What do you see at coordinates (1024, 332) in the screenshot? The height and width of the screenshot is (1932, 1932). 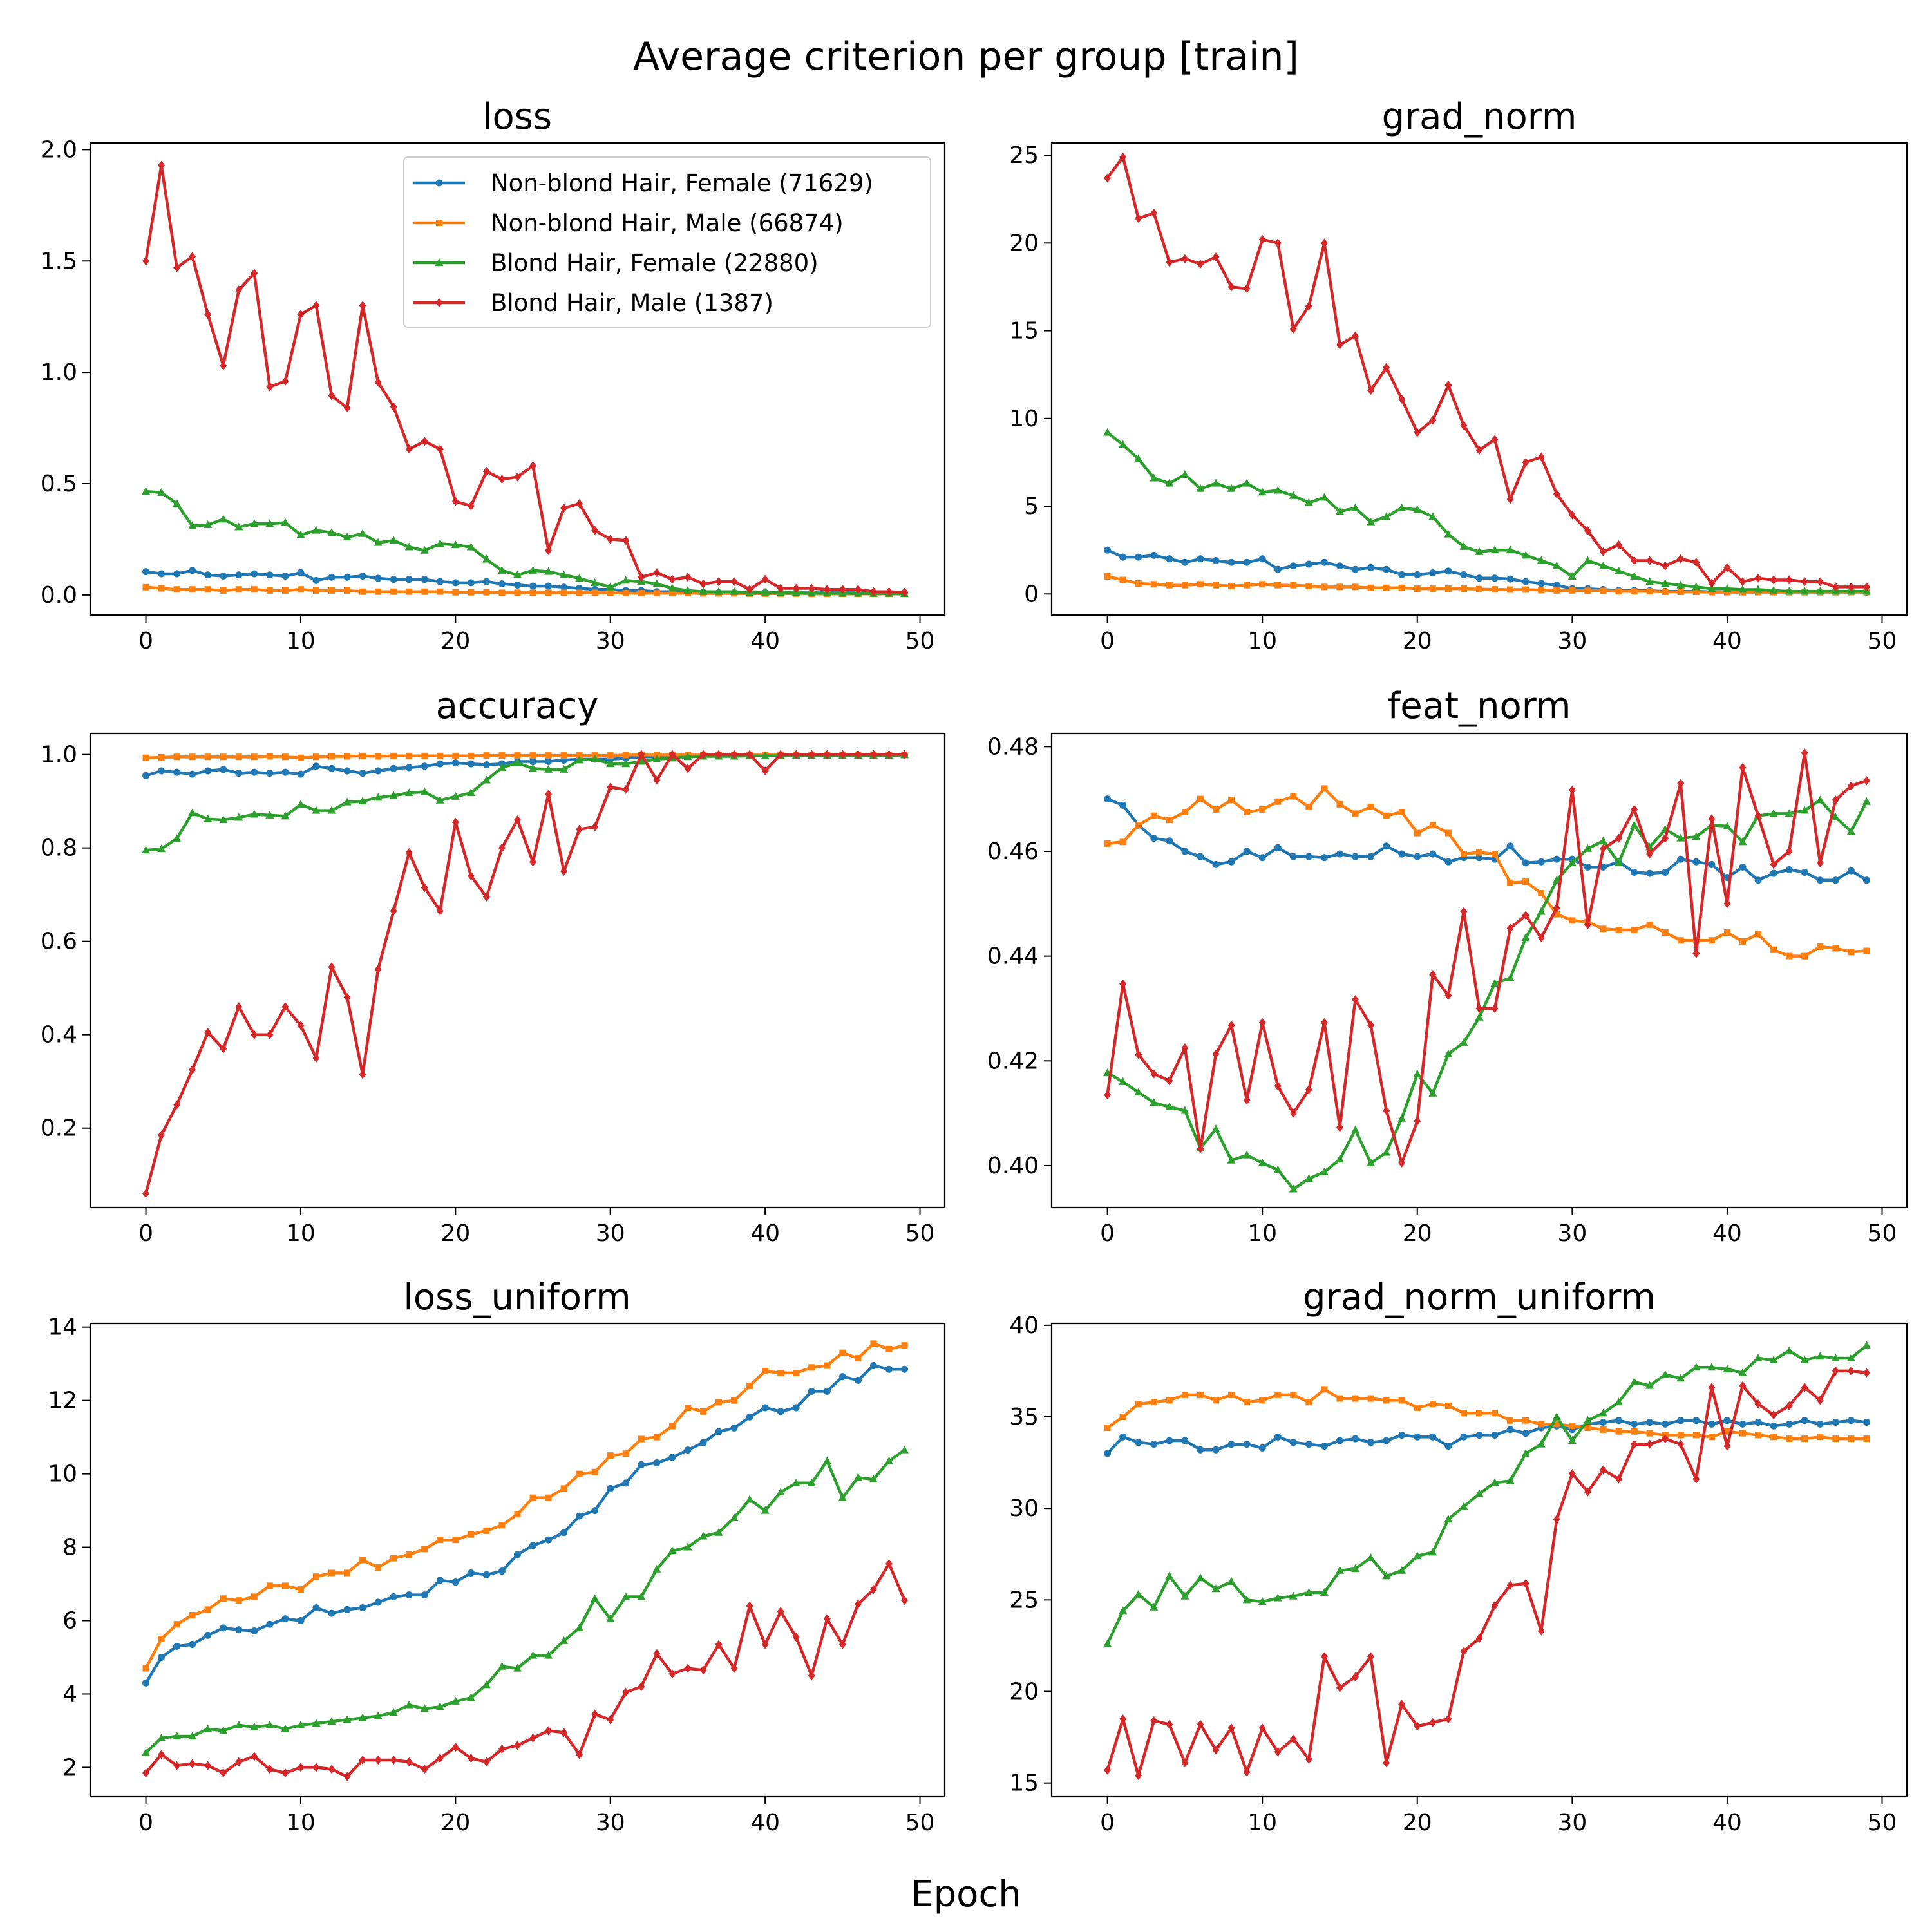 I see `y-tick-label-grad-norm: 15` at bounding box center [1024, 332].